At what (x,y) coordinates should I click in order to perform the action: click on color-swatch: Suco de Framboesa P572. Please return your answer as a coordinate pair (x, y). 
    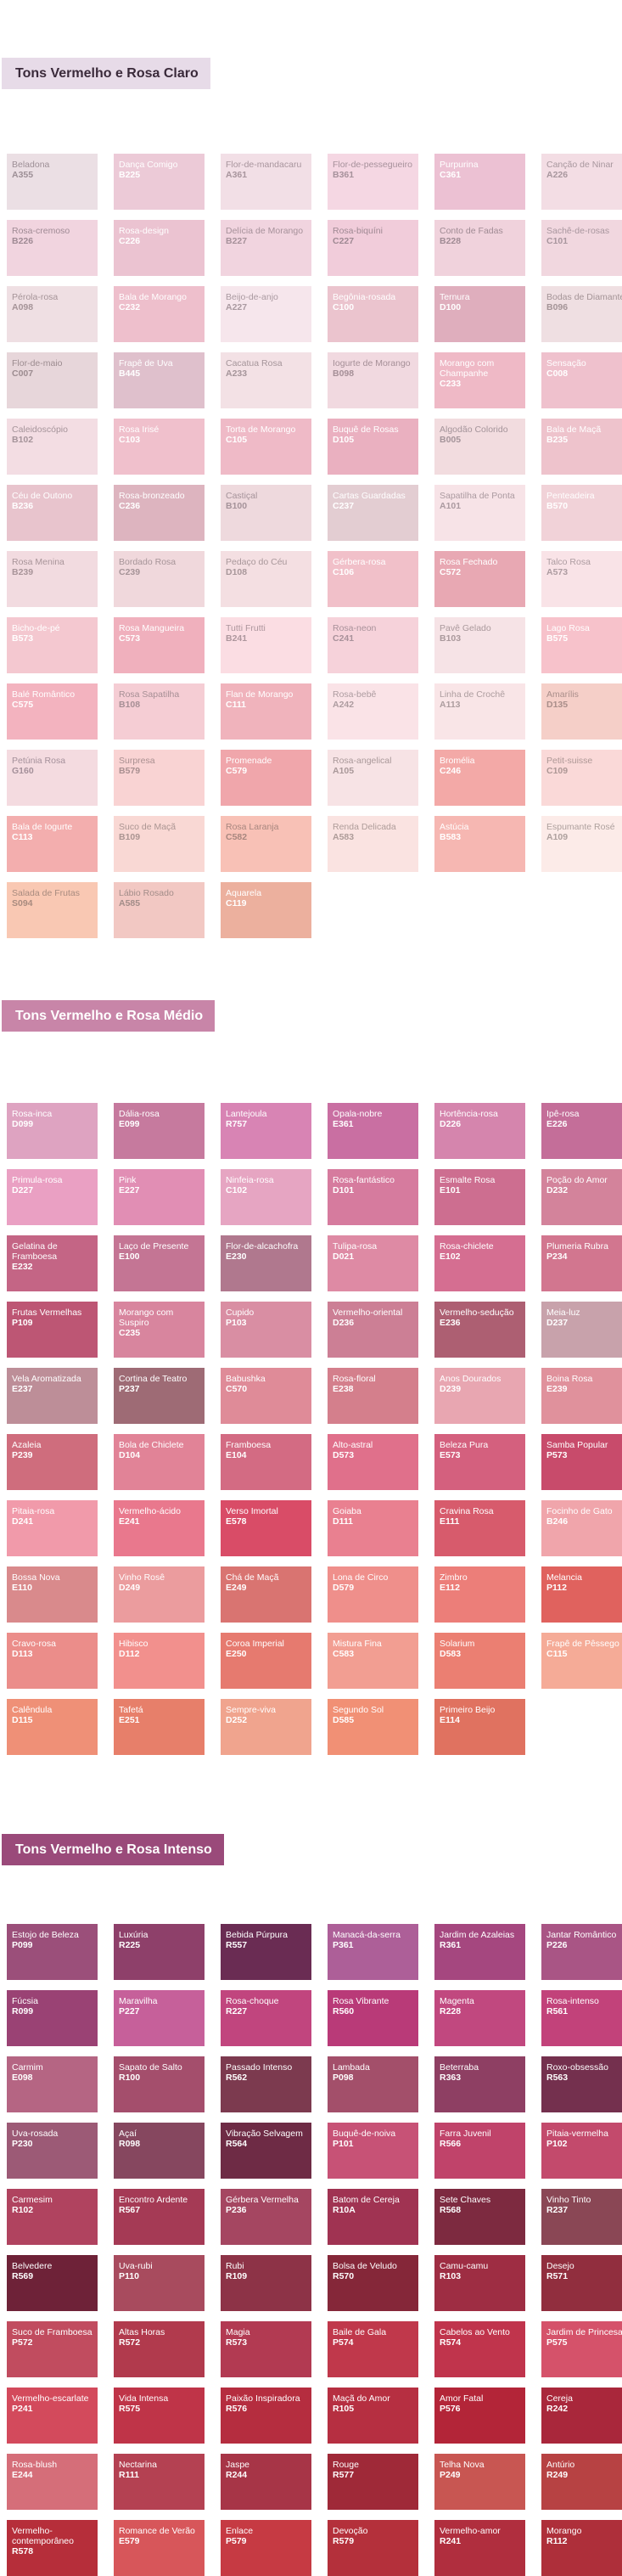
    Looking at the image, I should click on (53, 2349).